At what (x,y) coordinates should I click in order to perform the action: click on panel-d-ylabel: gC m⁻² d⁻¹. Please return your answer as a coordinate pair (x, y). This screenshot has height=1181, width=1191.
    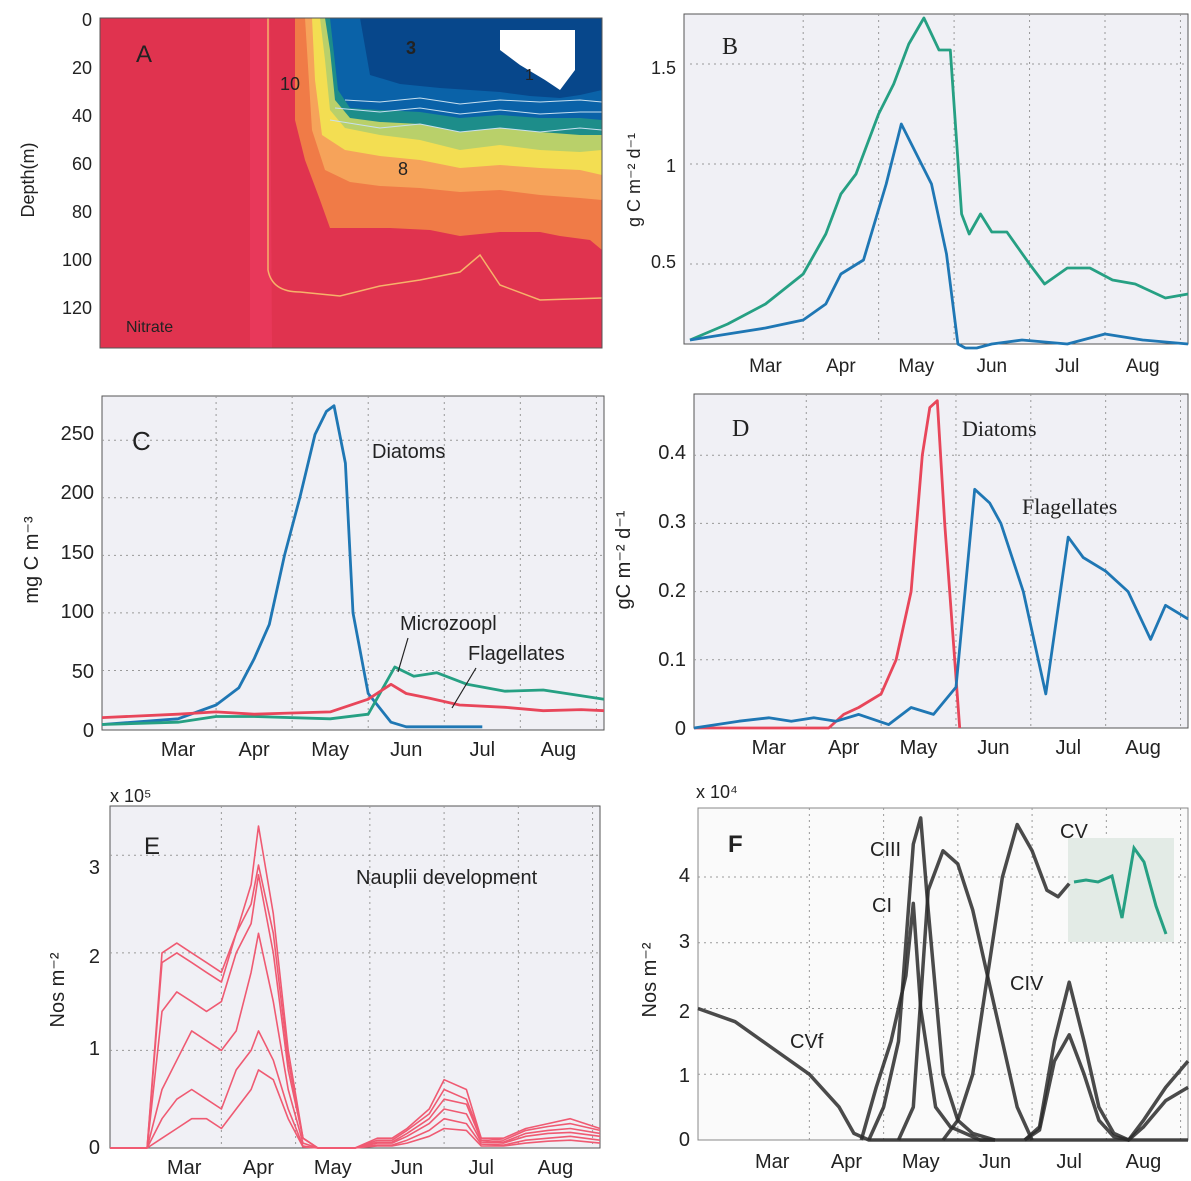
    Looking at the image, I should click on (624, 559).